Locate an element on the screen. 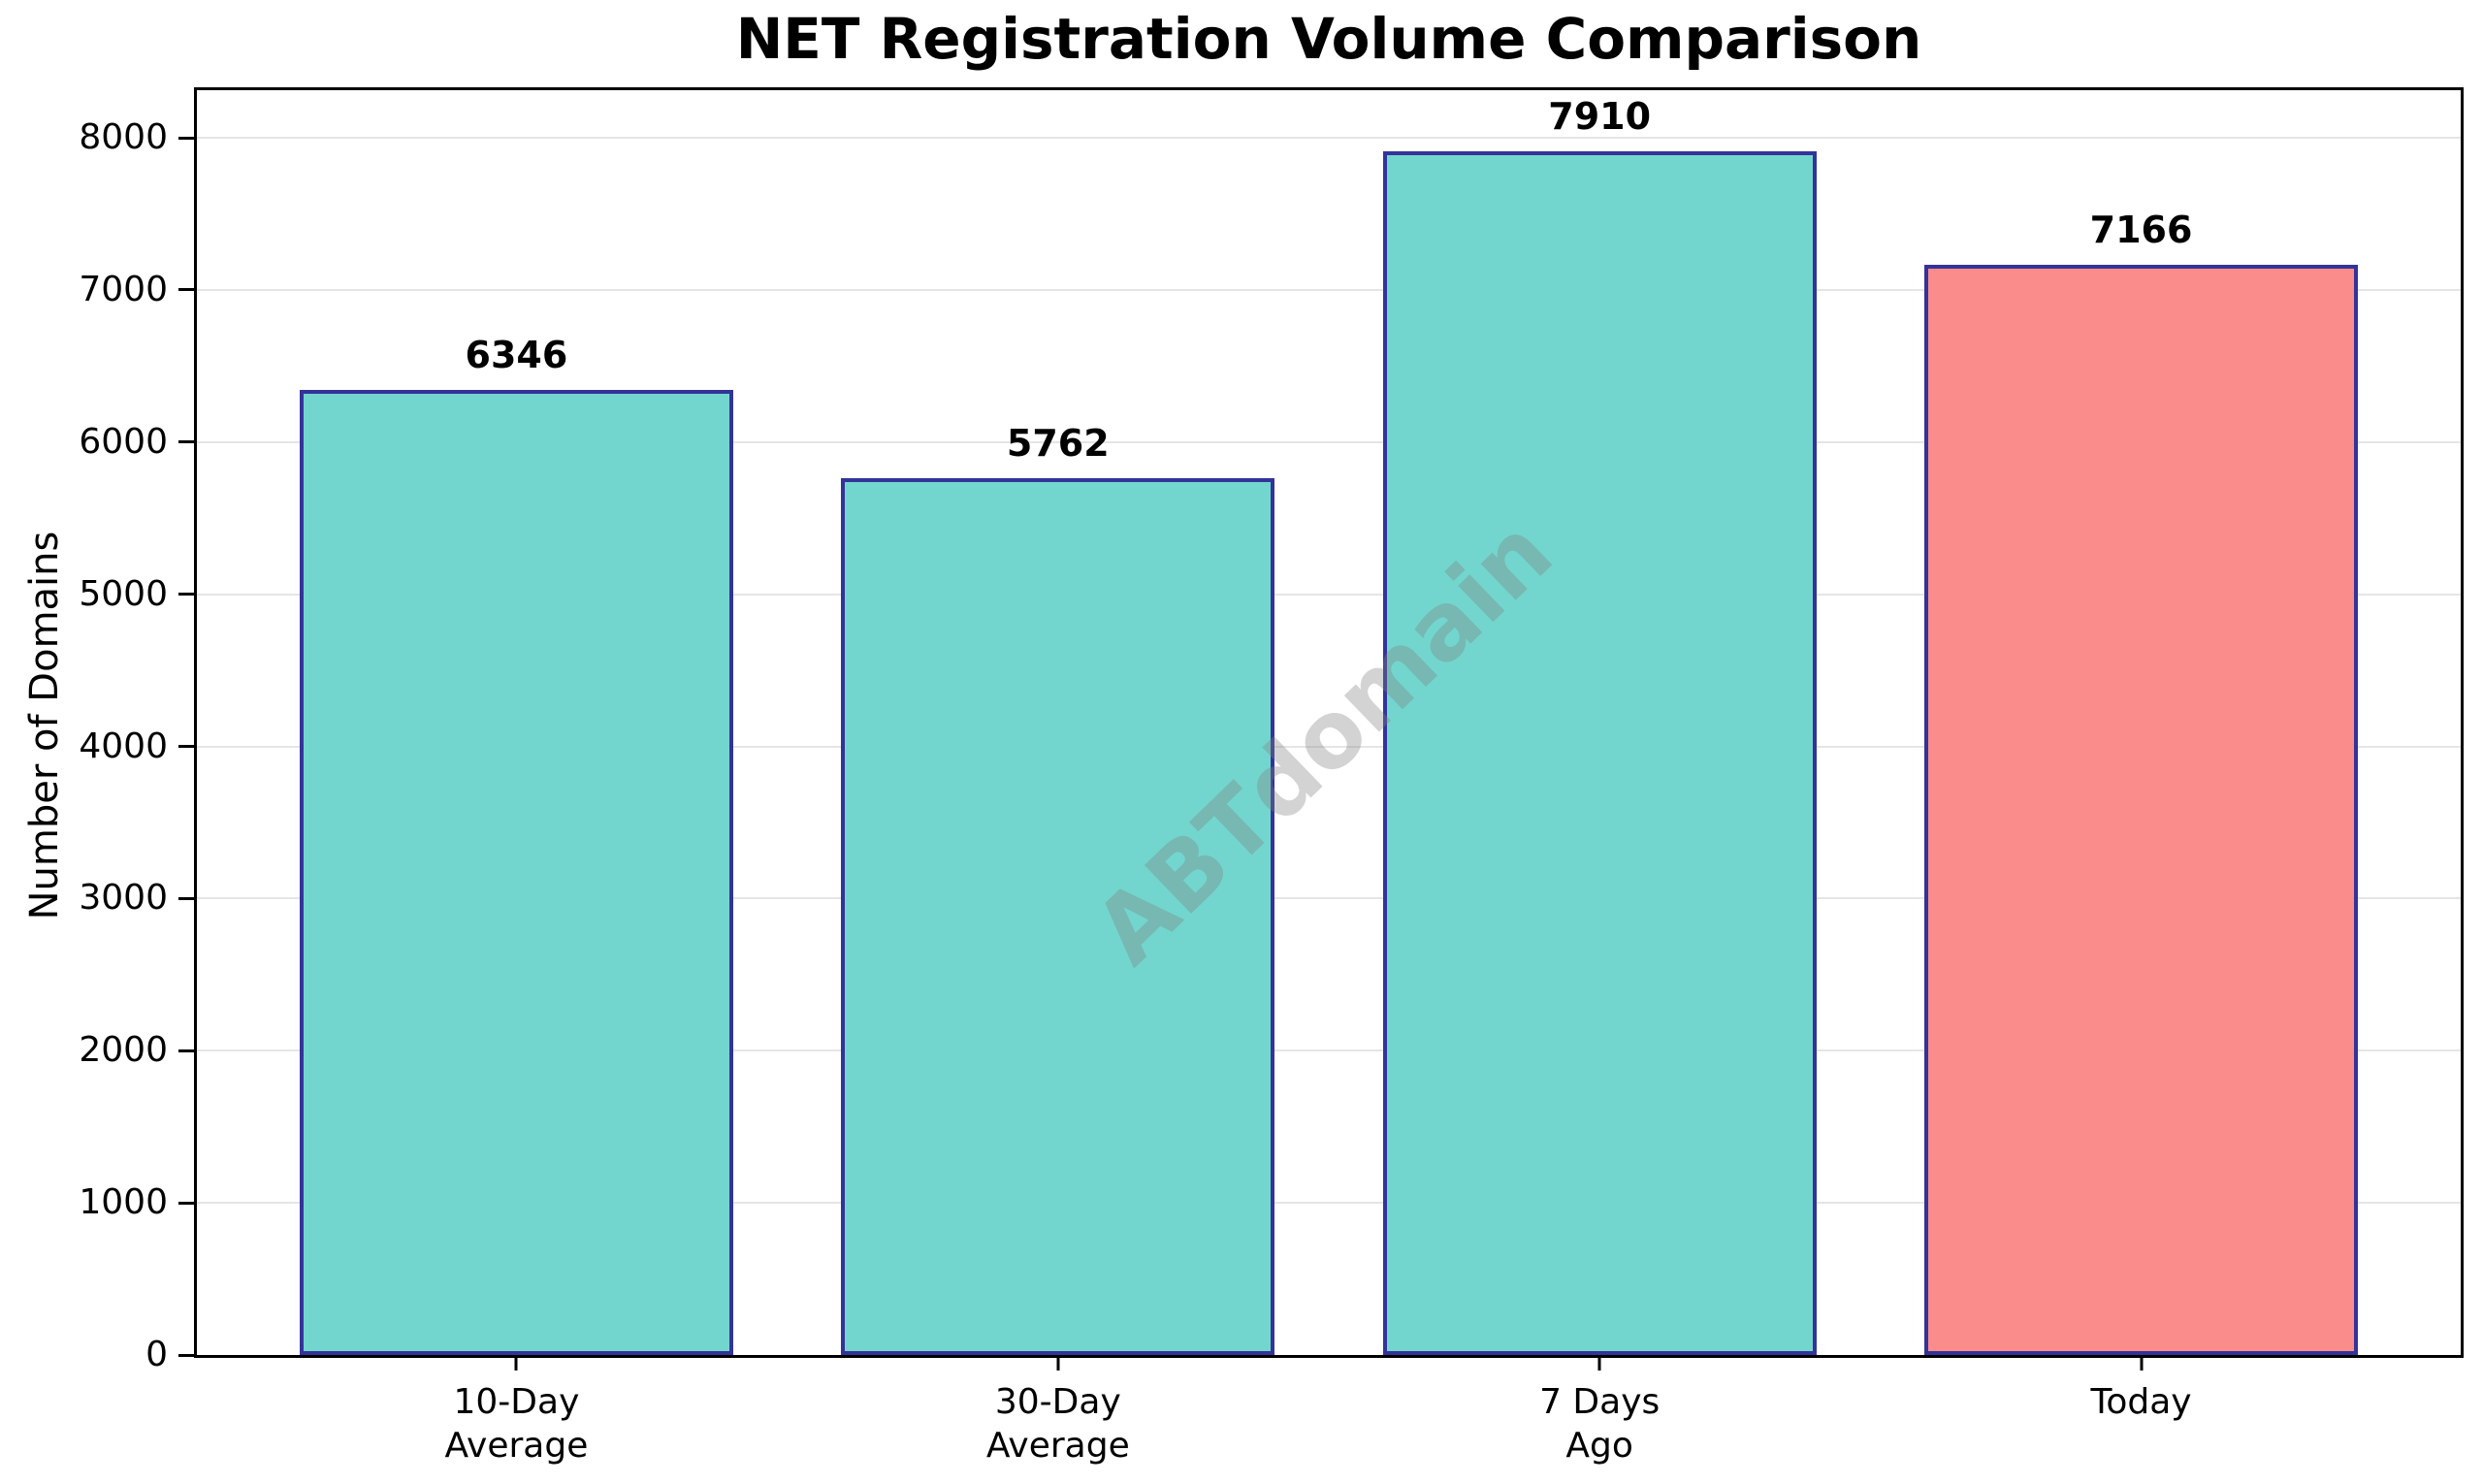  chart-title: NET Registration Volume Comparison is located at coordinates (1329, 39).